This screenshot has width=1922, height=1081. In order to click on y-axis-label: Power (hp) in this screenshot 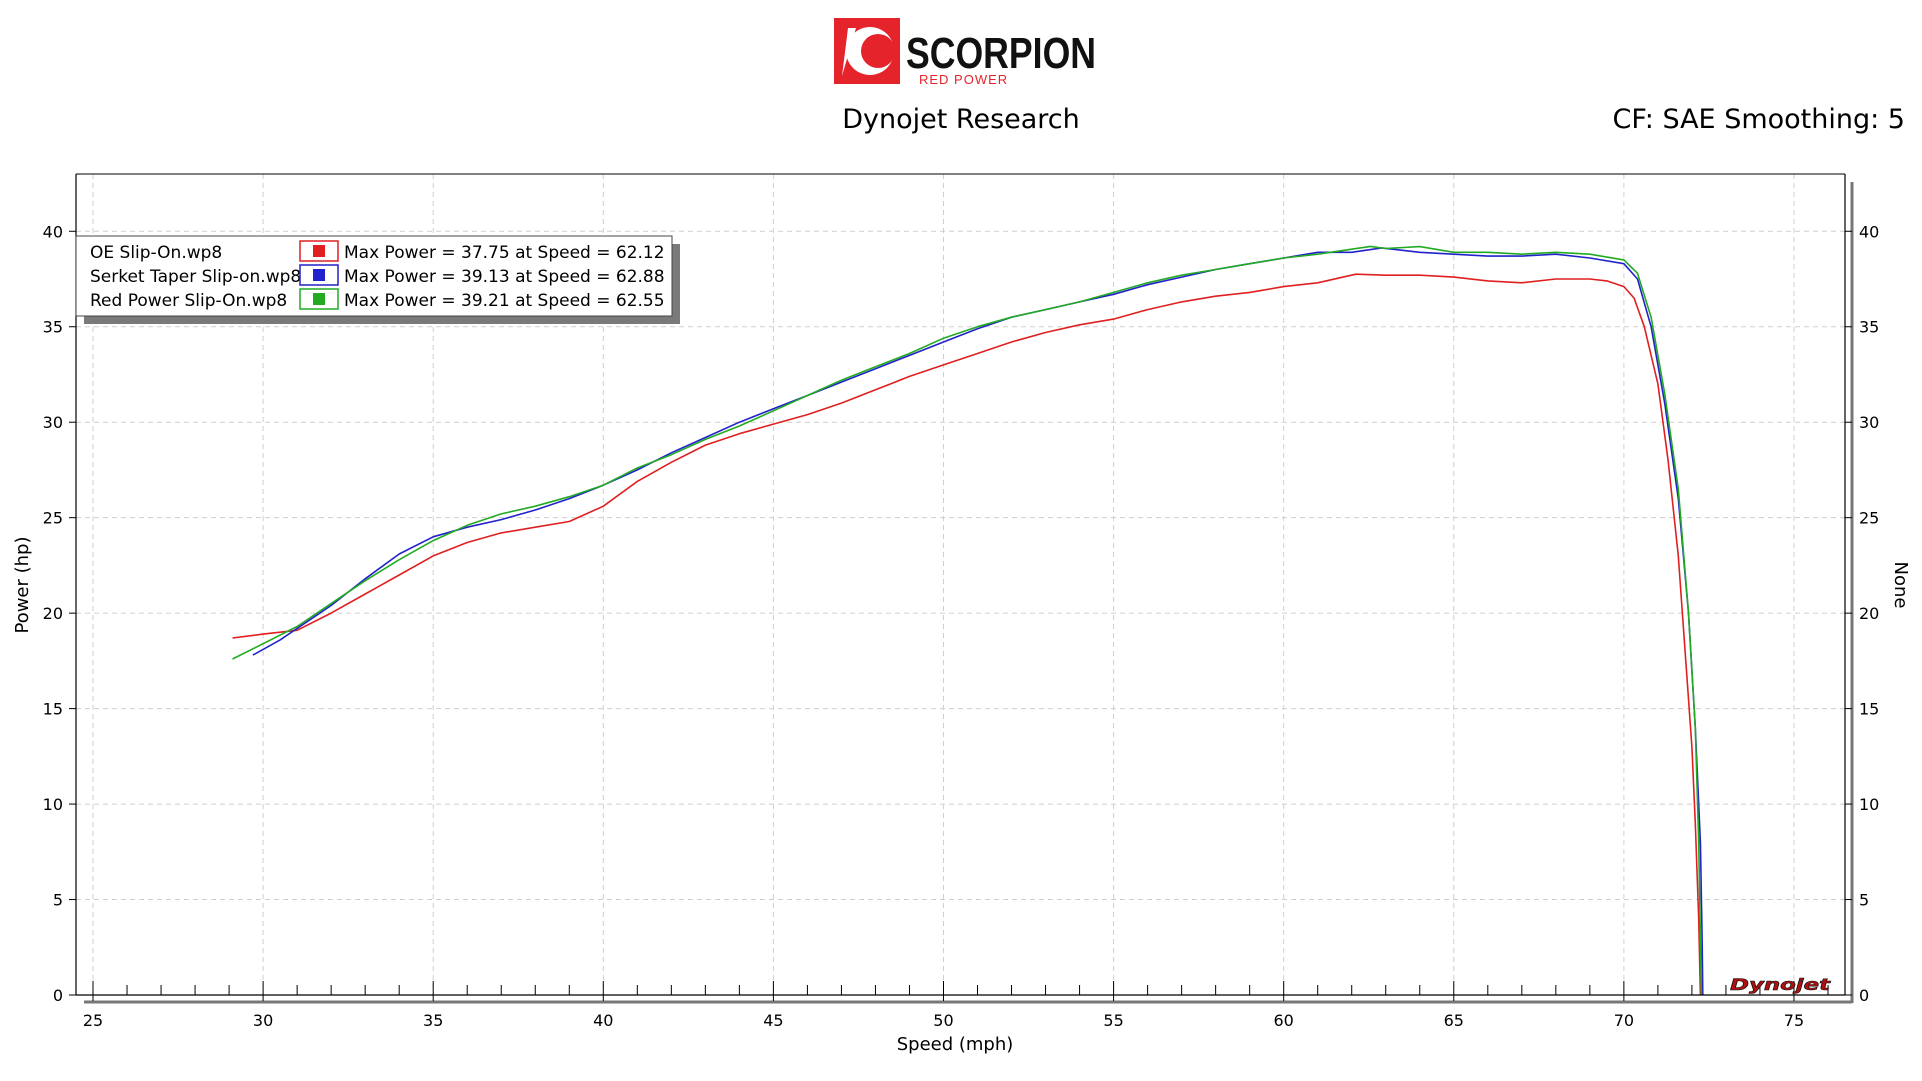, I will do `click(22, 584)`.